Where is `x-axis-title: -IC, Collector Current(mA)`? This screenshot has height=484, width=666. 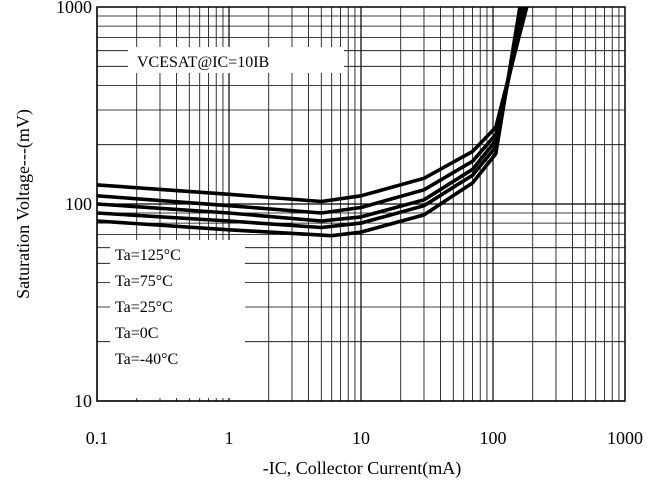
x-axis-title: -IC, Collector Current(mA) is located at coordinates (362, 468).